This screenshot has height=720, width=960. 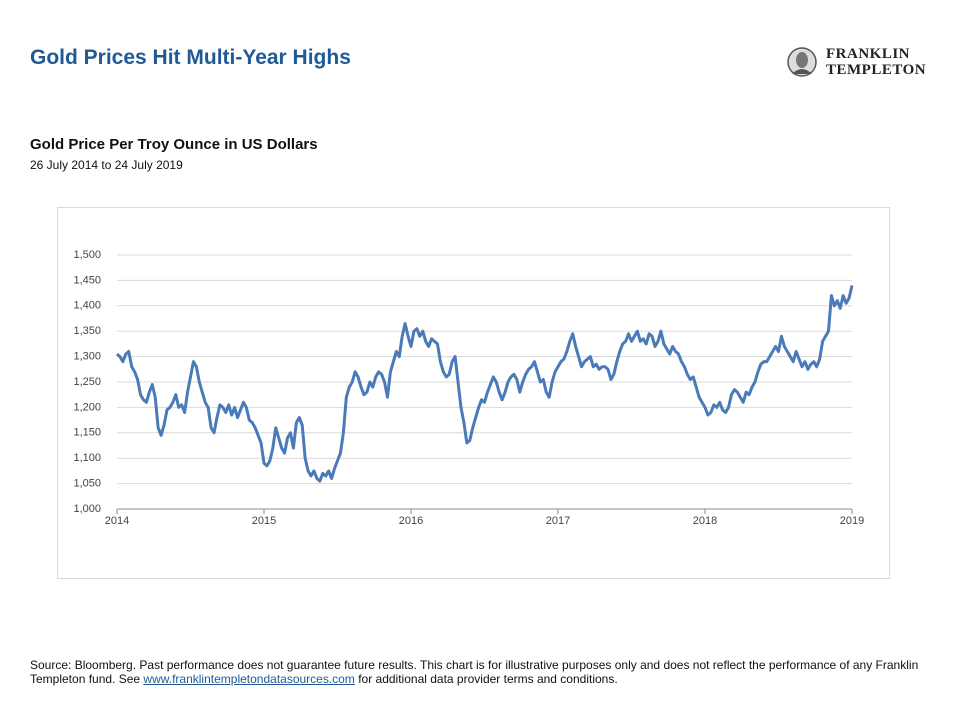 I want to click on y-tick-label: 1,350, so click(x=87, y=331).